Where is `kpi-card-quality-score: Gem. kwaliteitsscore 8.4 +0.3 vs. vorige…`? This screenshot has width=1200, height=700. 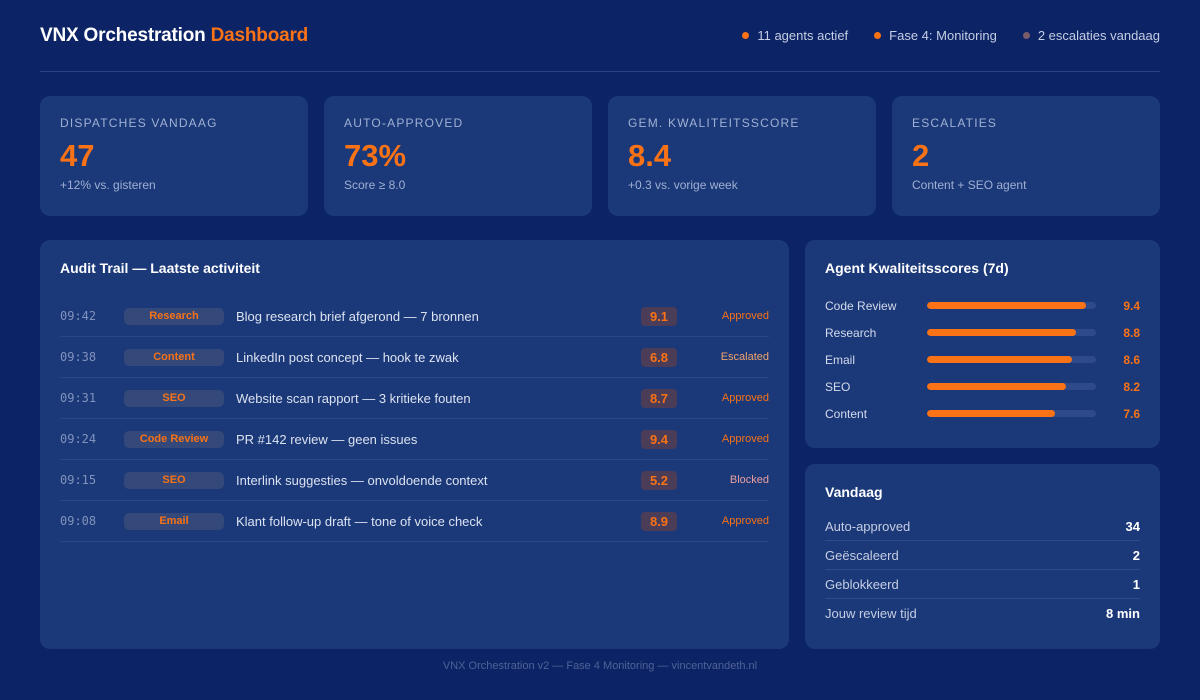 kpi-card-quality-score: Gem. kwaliteitsscore 8.4 +0.3 vs. vorige… is located at coordinates (742, 156).